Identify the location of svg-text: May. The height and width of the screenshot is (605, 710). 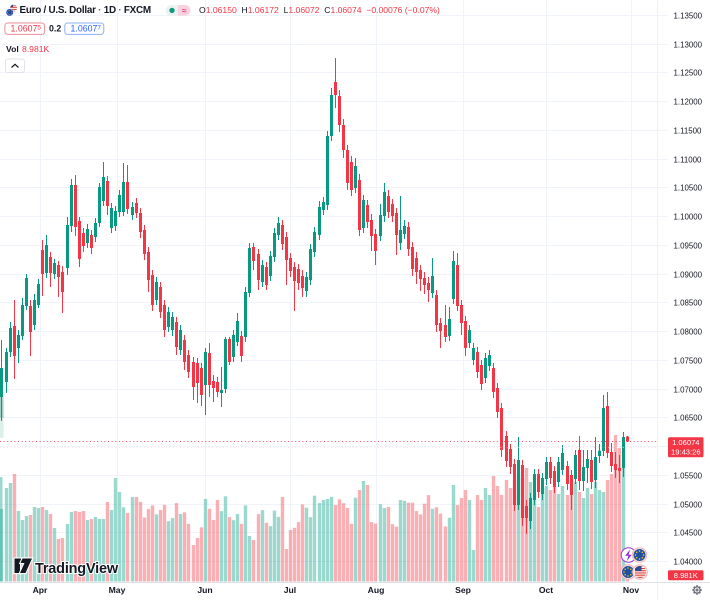
(117, 590).